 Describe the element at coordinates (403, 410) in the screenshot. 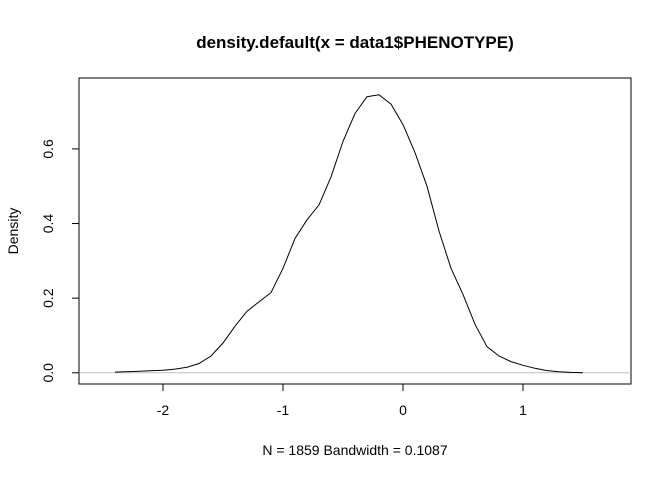

I see `x-tick-label: 0` at that location.